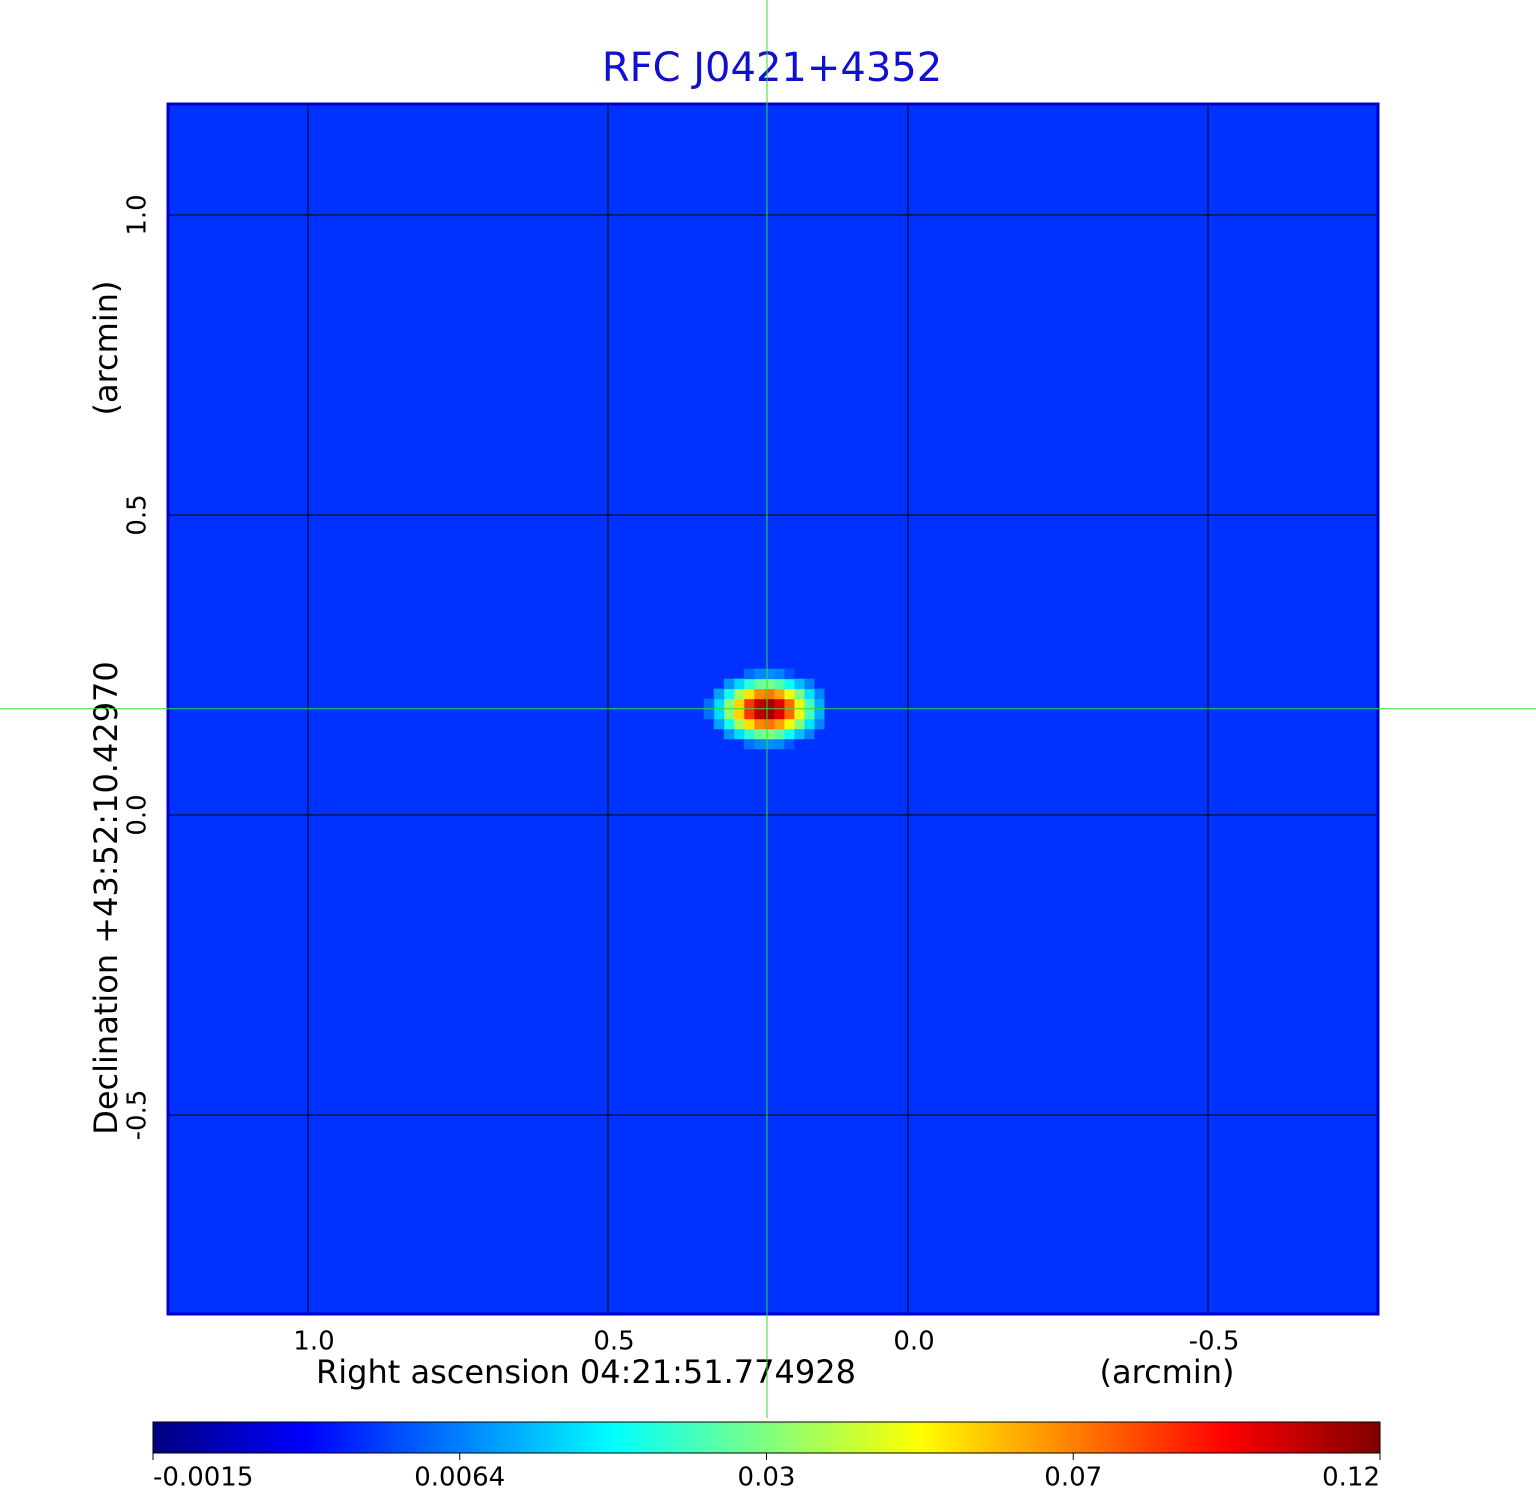  Describe the element at coordinates (1214, 1342) in the screenshot. I see `x-tick-label: -0.5` at that location.